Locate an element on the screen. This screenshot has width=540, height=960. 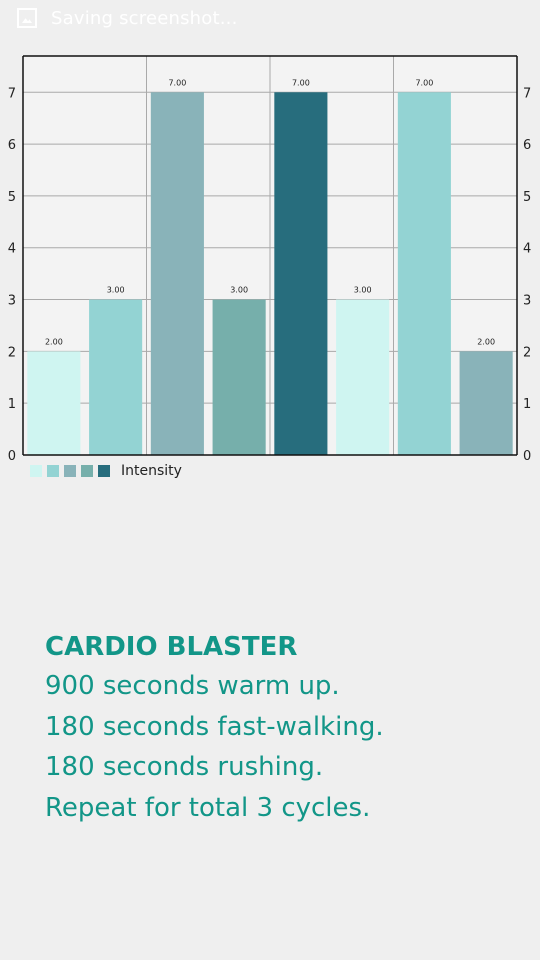
workout-line: 180 seconds fast-walking. is located at coordinates (214, 726).